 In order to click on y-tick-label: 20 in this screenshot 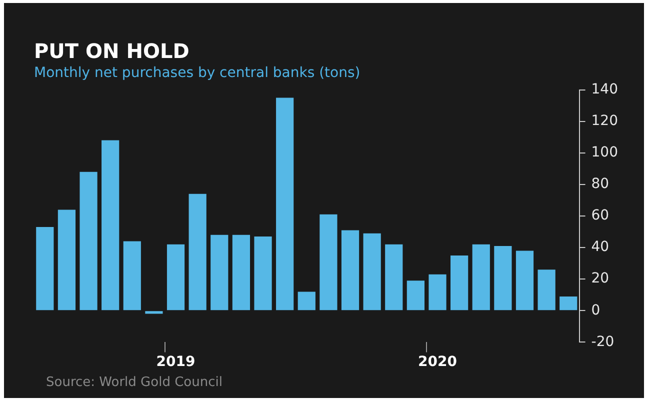, I will do `click(600, 278)`.